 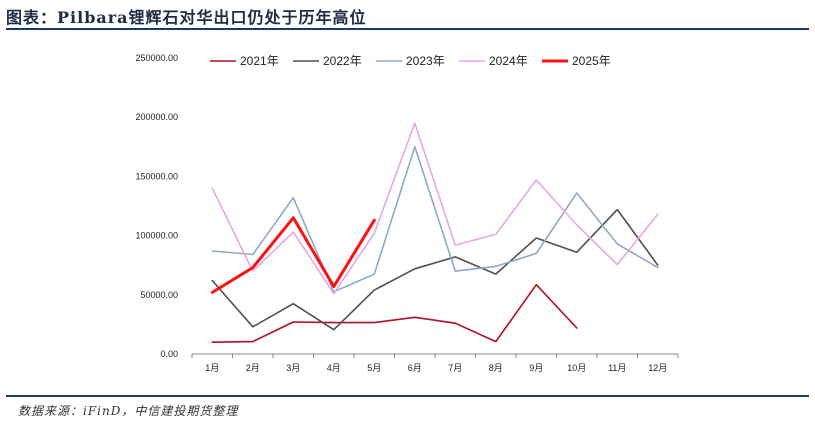 I want to click on x-tick-label: 8月, so click(x=496, y=368).